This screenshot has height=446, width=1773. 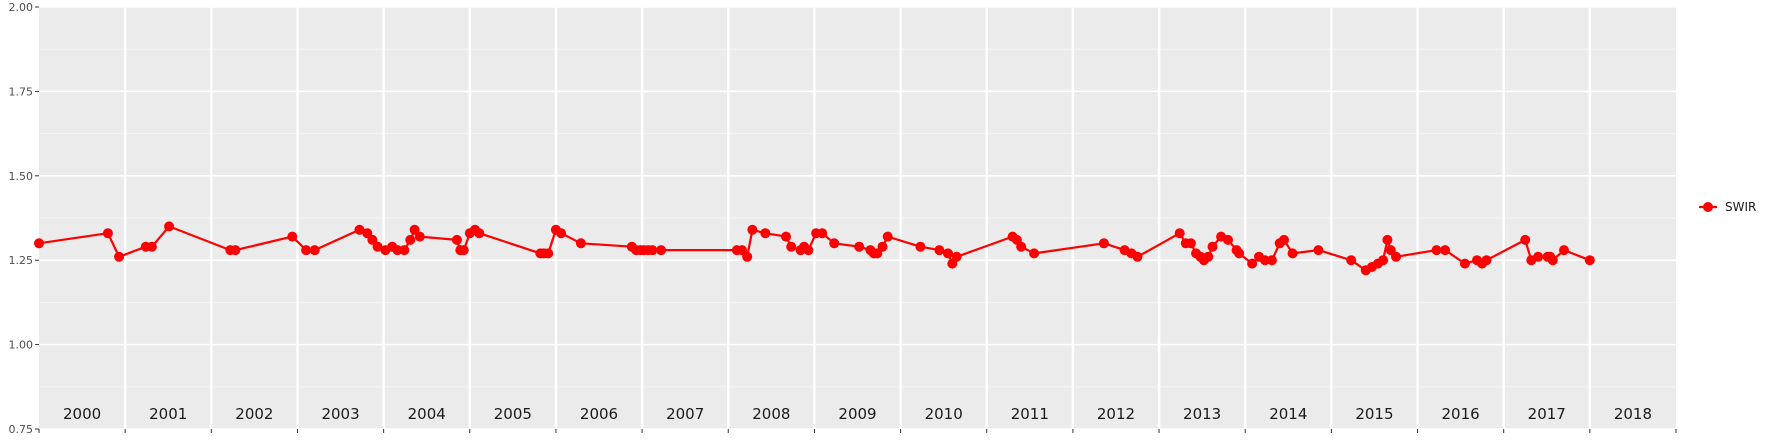 I want to click on year-label: 2008, so click(x=771, y=414).